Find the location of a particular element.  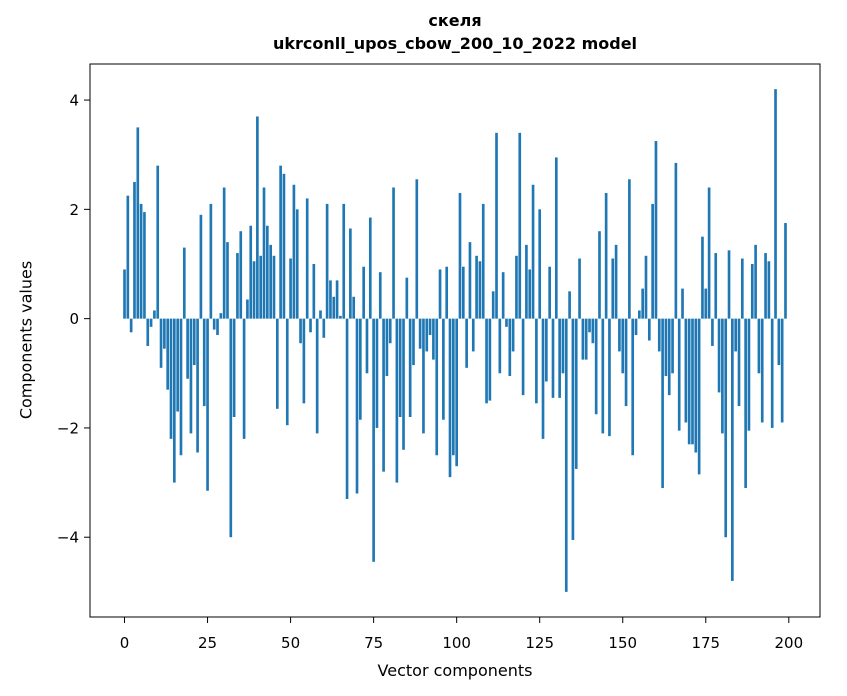

y-tick-label: −4 is located at coordinates (68, 538).